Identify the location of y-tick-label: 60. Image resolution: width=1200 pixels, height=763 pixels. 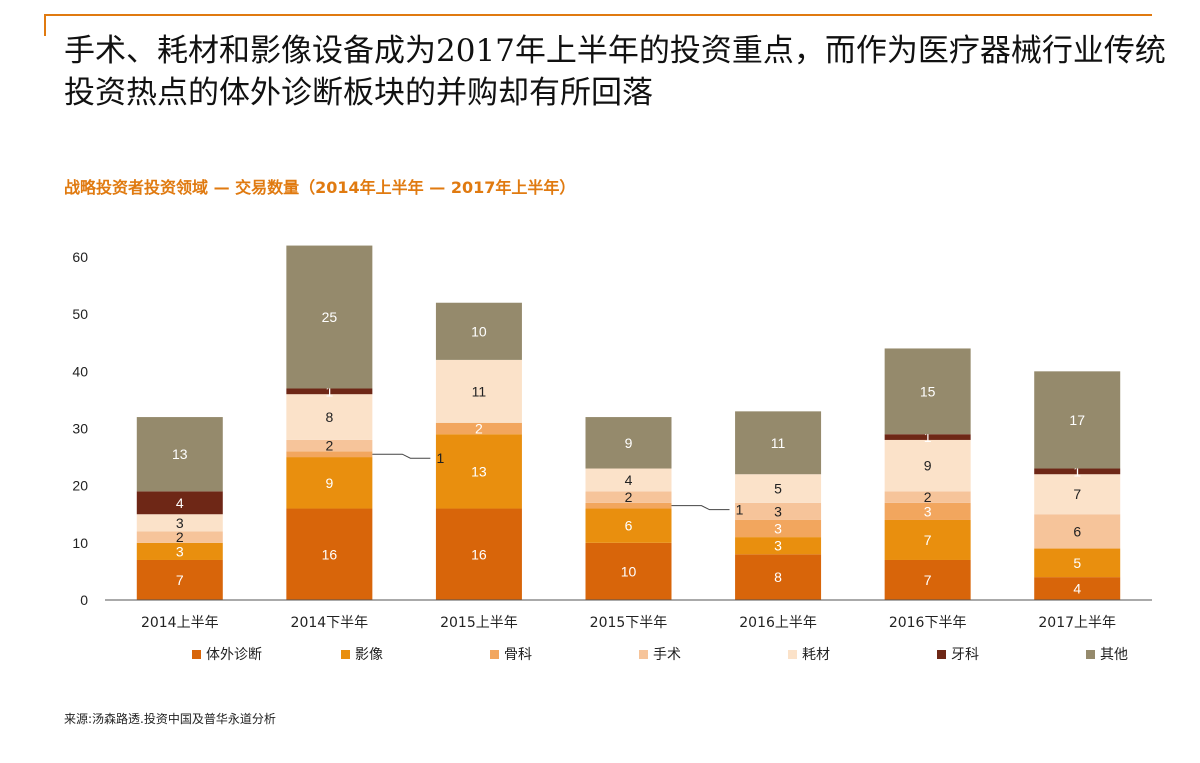
(80, 257).